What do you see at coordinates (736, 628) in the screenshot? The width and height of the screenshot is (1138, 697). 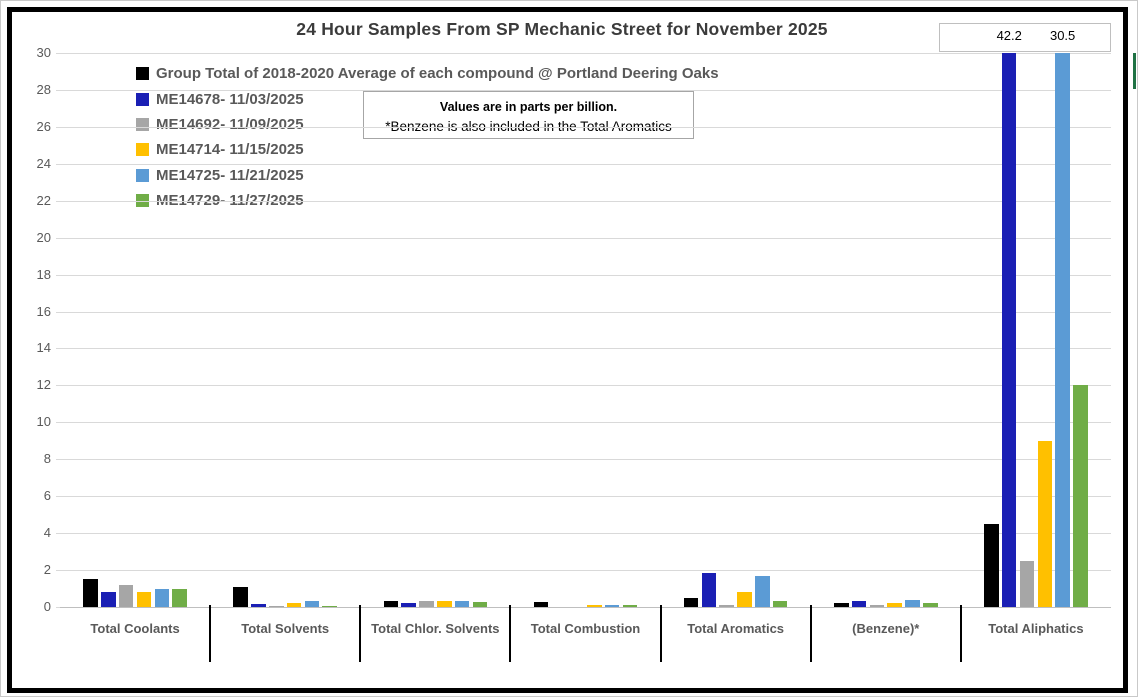 I see `category-label-5: Total Aromatics` at bounding box center [736, 628].